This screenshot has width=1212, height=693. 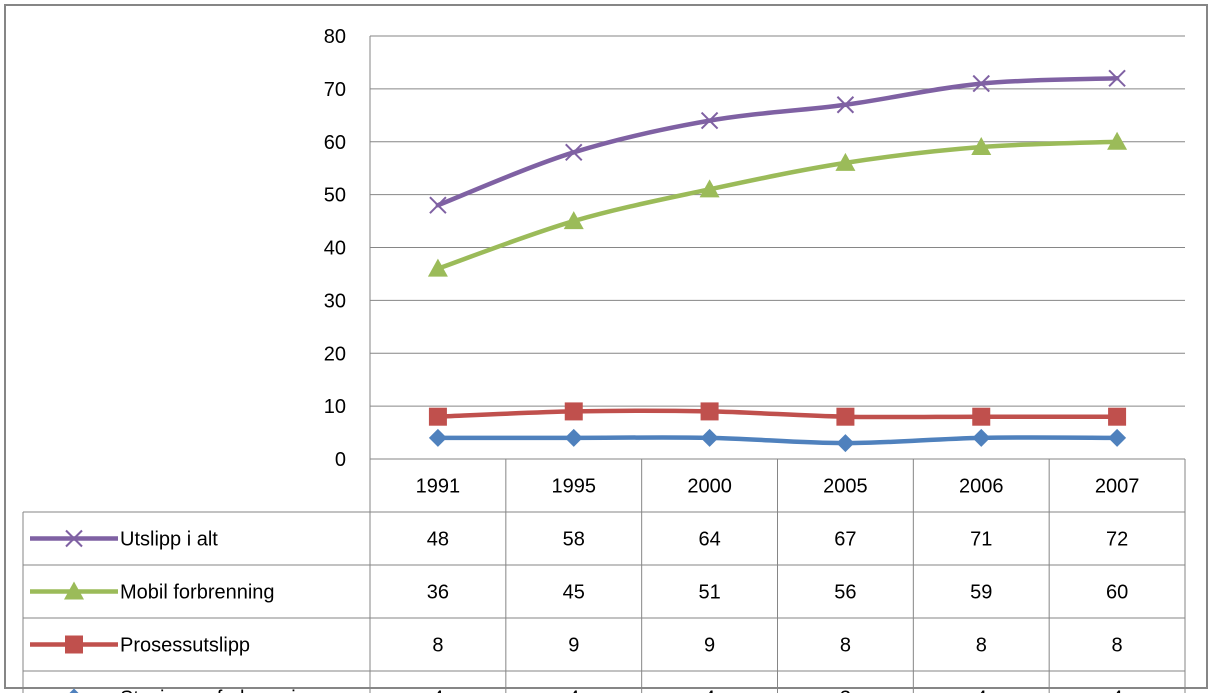 What do you see at coordinates (335, 196) in the screenshot?
I see `y-tick-label: 50` at bounding box center [335, 196].